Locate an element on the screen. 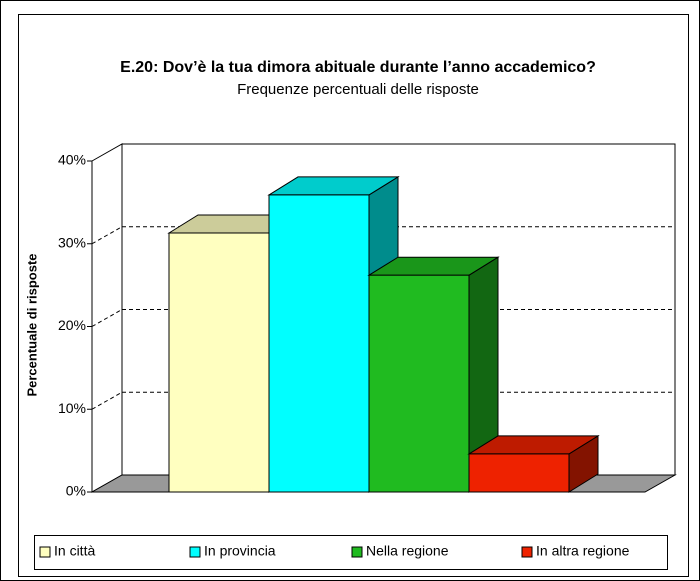 The image size is (700, 581). legend-label: In provincia is located at coordinates (240, 551).